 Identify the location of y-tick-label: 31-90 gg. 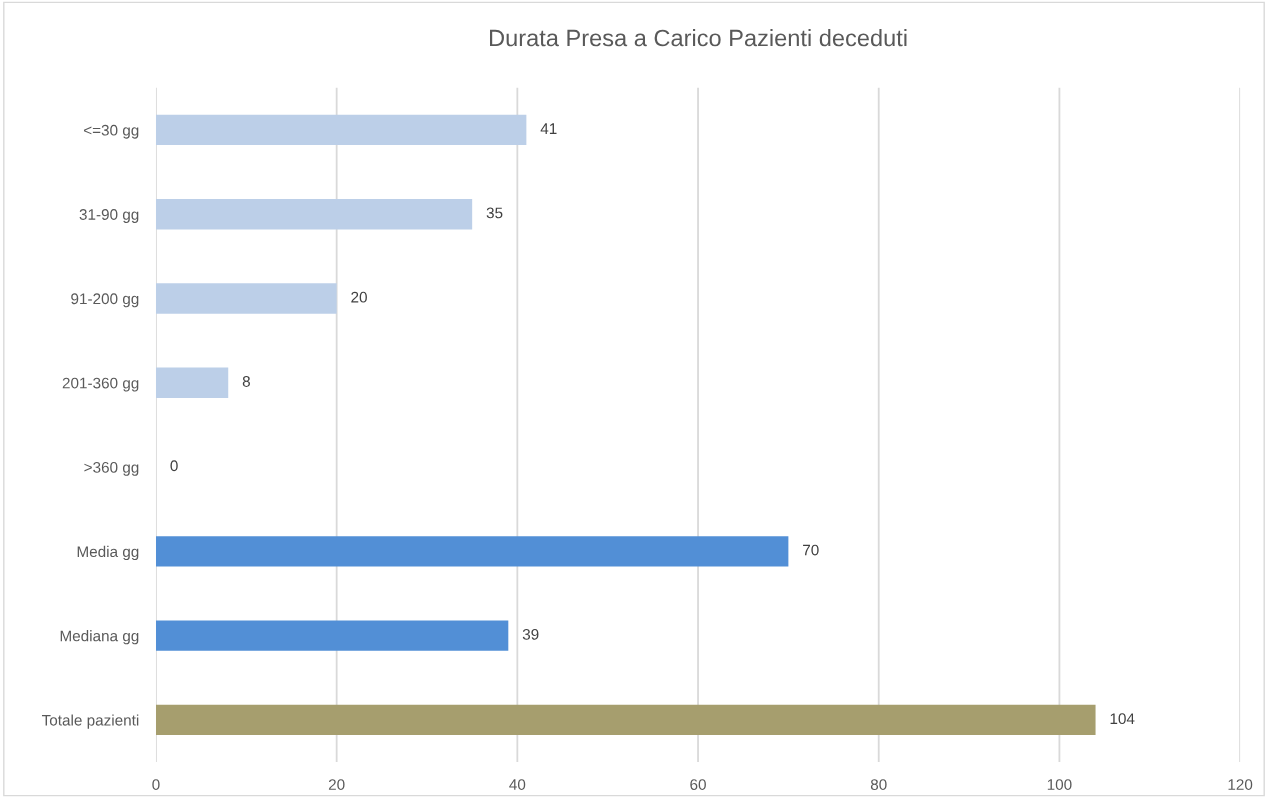
(109, 216).